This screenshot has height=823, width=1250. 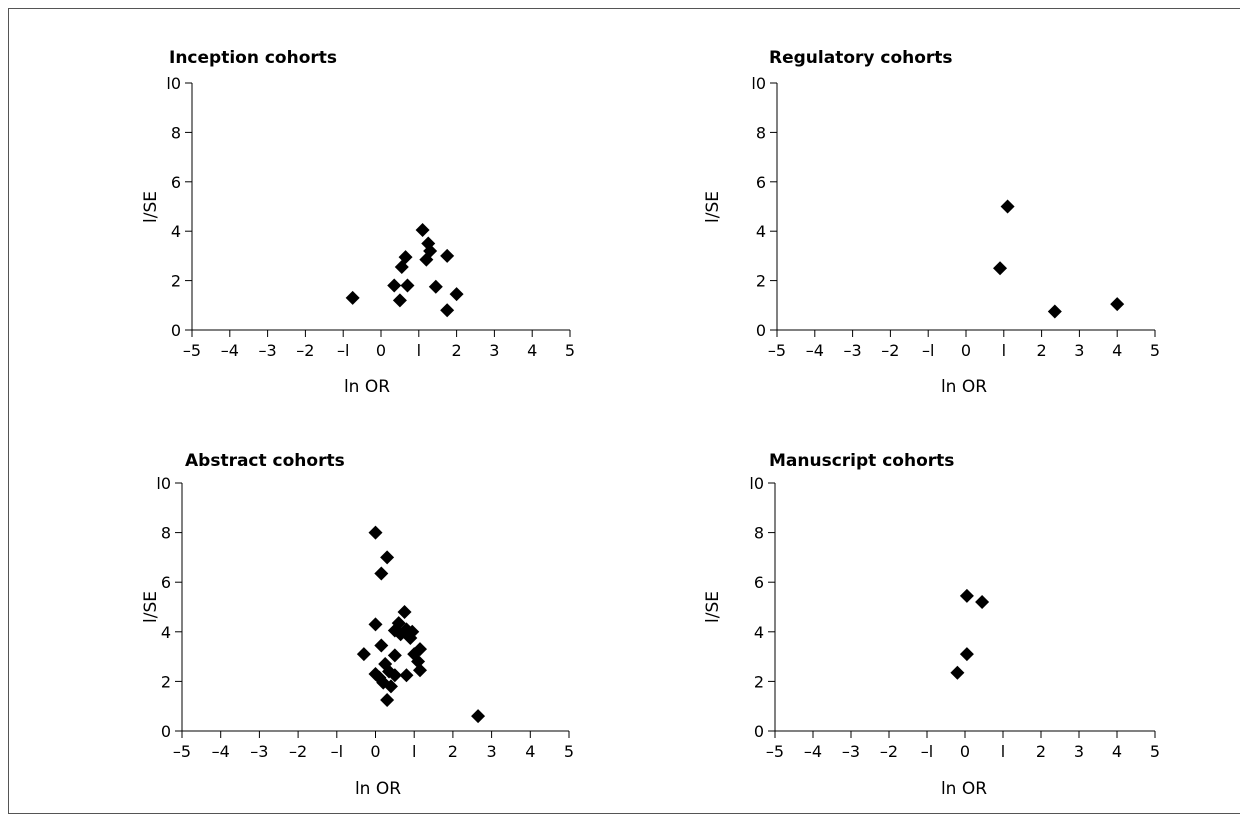 What do you see at coordinates (861, 461) in the screenshot?
I see `panel-title: Manuscript cohorts` at bounding box center [861, 461].